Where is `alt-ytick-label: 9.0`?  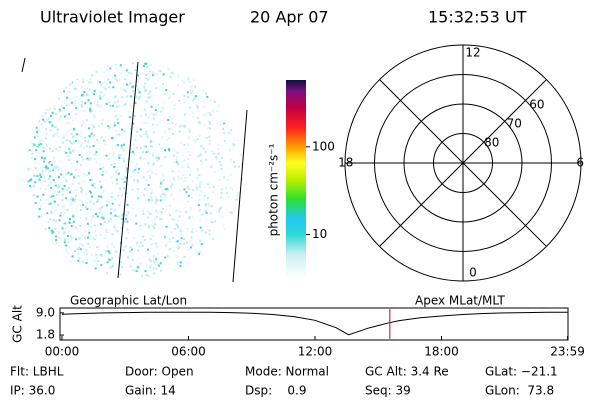 alt-ytick-label: 9.0 is located at coordinates (45, 312).